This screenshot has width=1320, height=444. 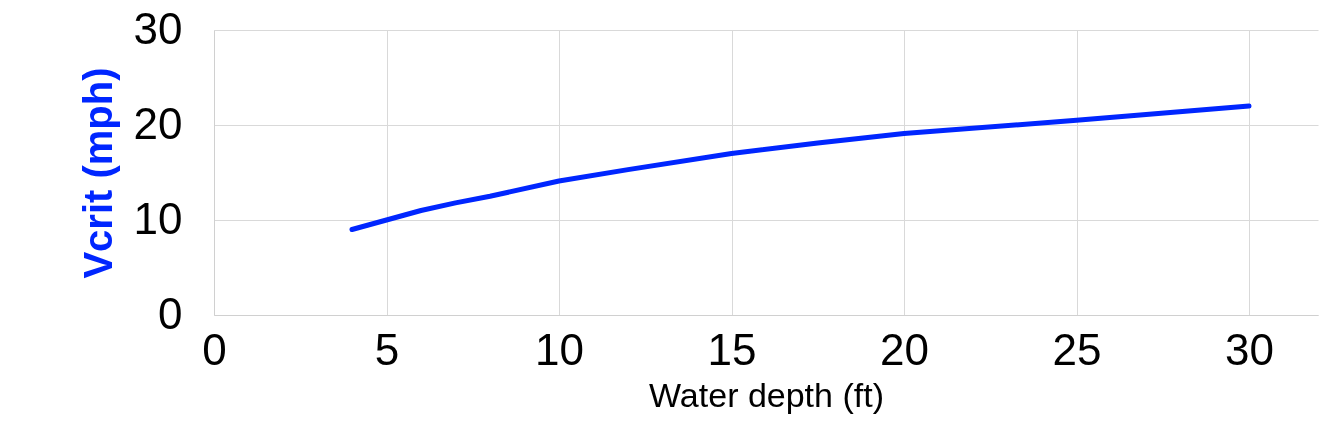 I want to click on x-tick-label: 25, so click(x=1077, y=349).